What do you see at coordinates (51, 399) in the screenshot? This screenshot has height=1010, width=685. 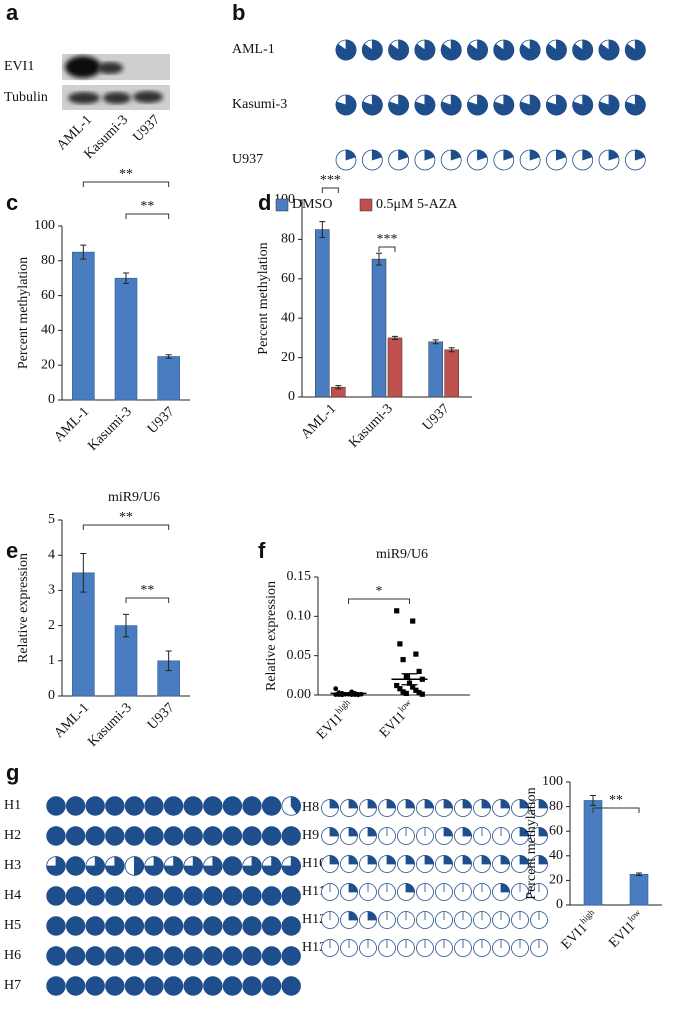 I see `y-tick-label: 0` at bounding box center [51, 399].